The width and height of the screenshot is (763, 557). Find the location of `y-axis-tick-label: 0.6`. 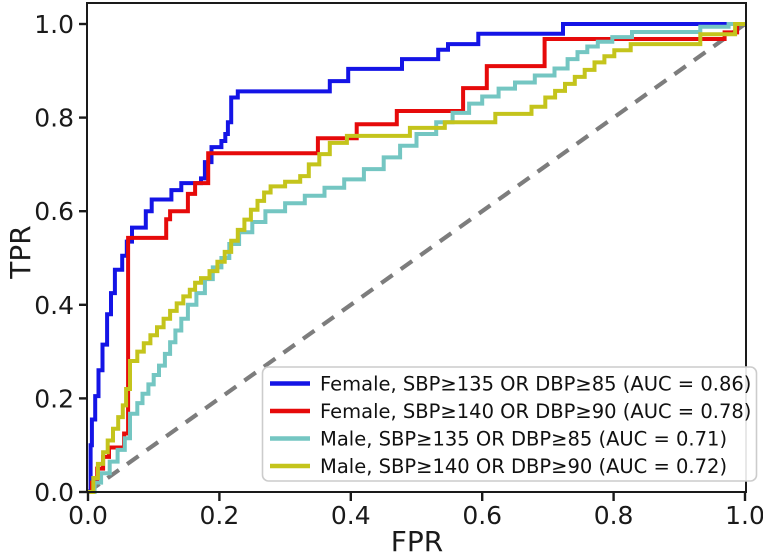

y-axis-tick-label: 0.6 is located at coordinates (54, 211).